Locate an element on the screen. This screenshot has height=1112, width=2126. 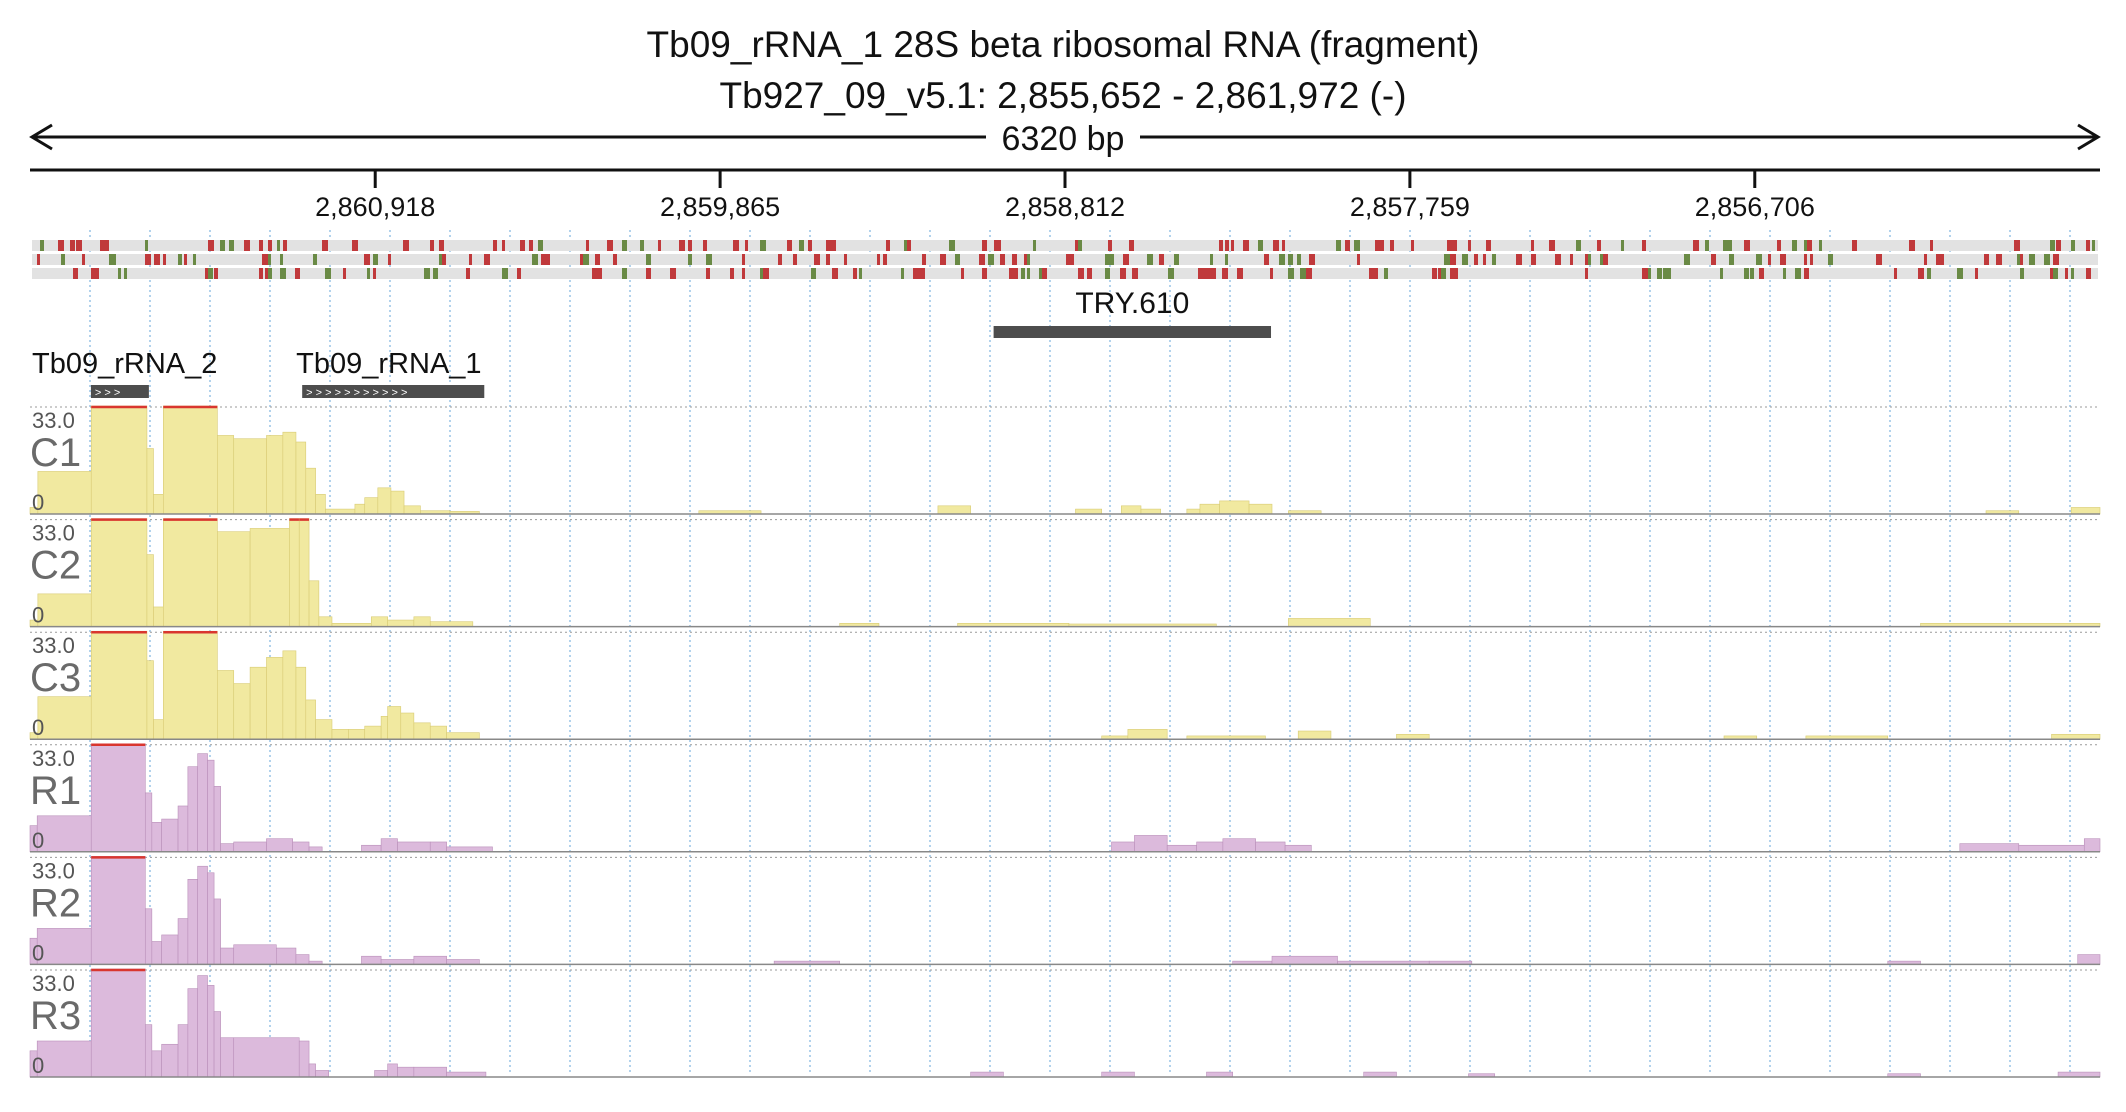
feature-arrows-icon: > > > > > > > > > > > is located at coordinates (356, 393).